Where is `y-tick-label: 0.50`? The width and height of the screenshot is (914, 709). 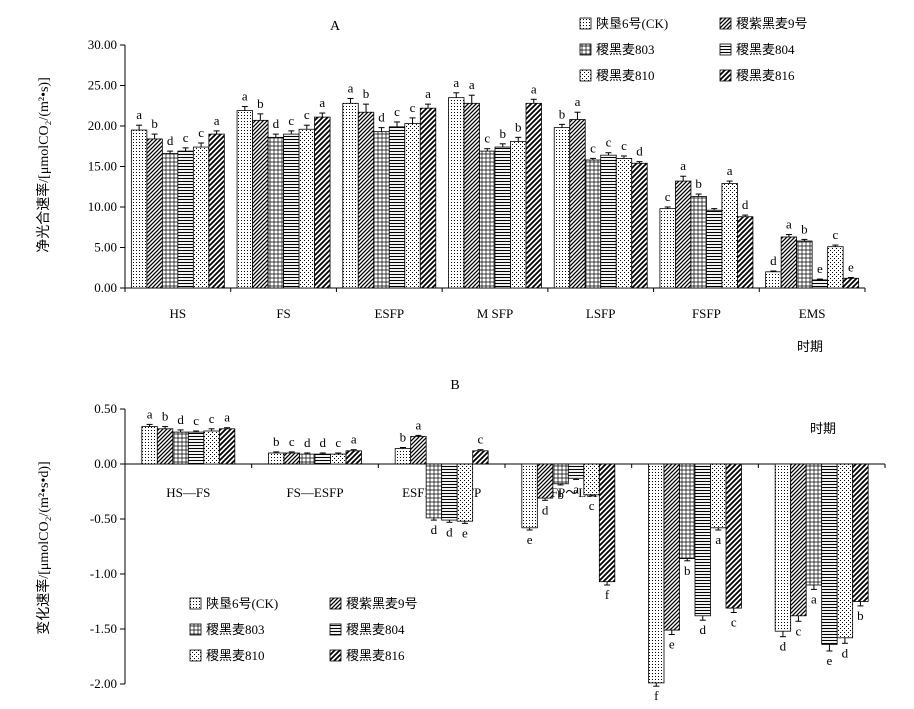
y-tick-label: 0.50 is located at coordinates (105, 408).